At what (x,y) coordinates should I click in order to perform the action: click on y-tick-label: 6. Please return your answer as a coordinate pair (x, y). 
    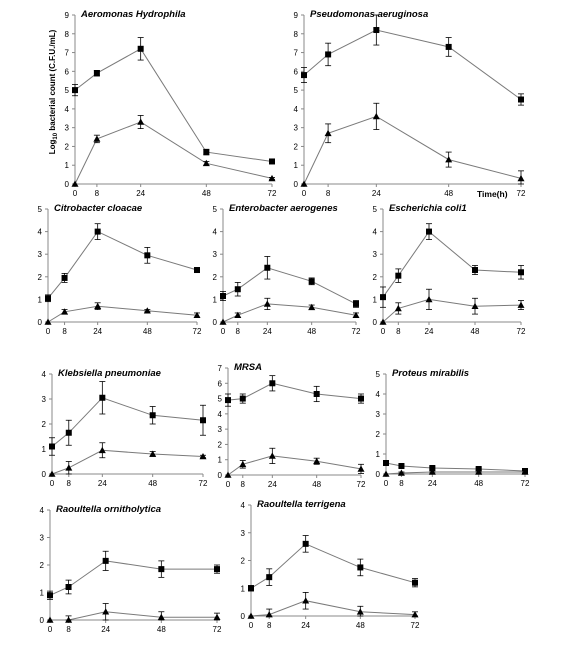
    Looking at the image, I should click on (220, 383).